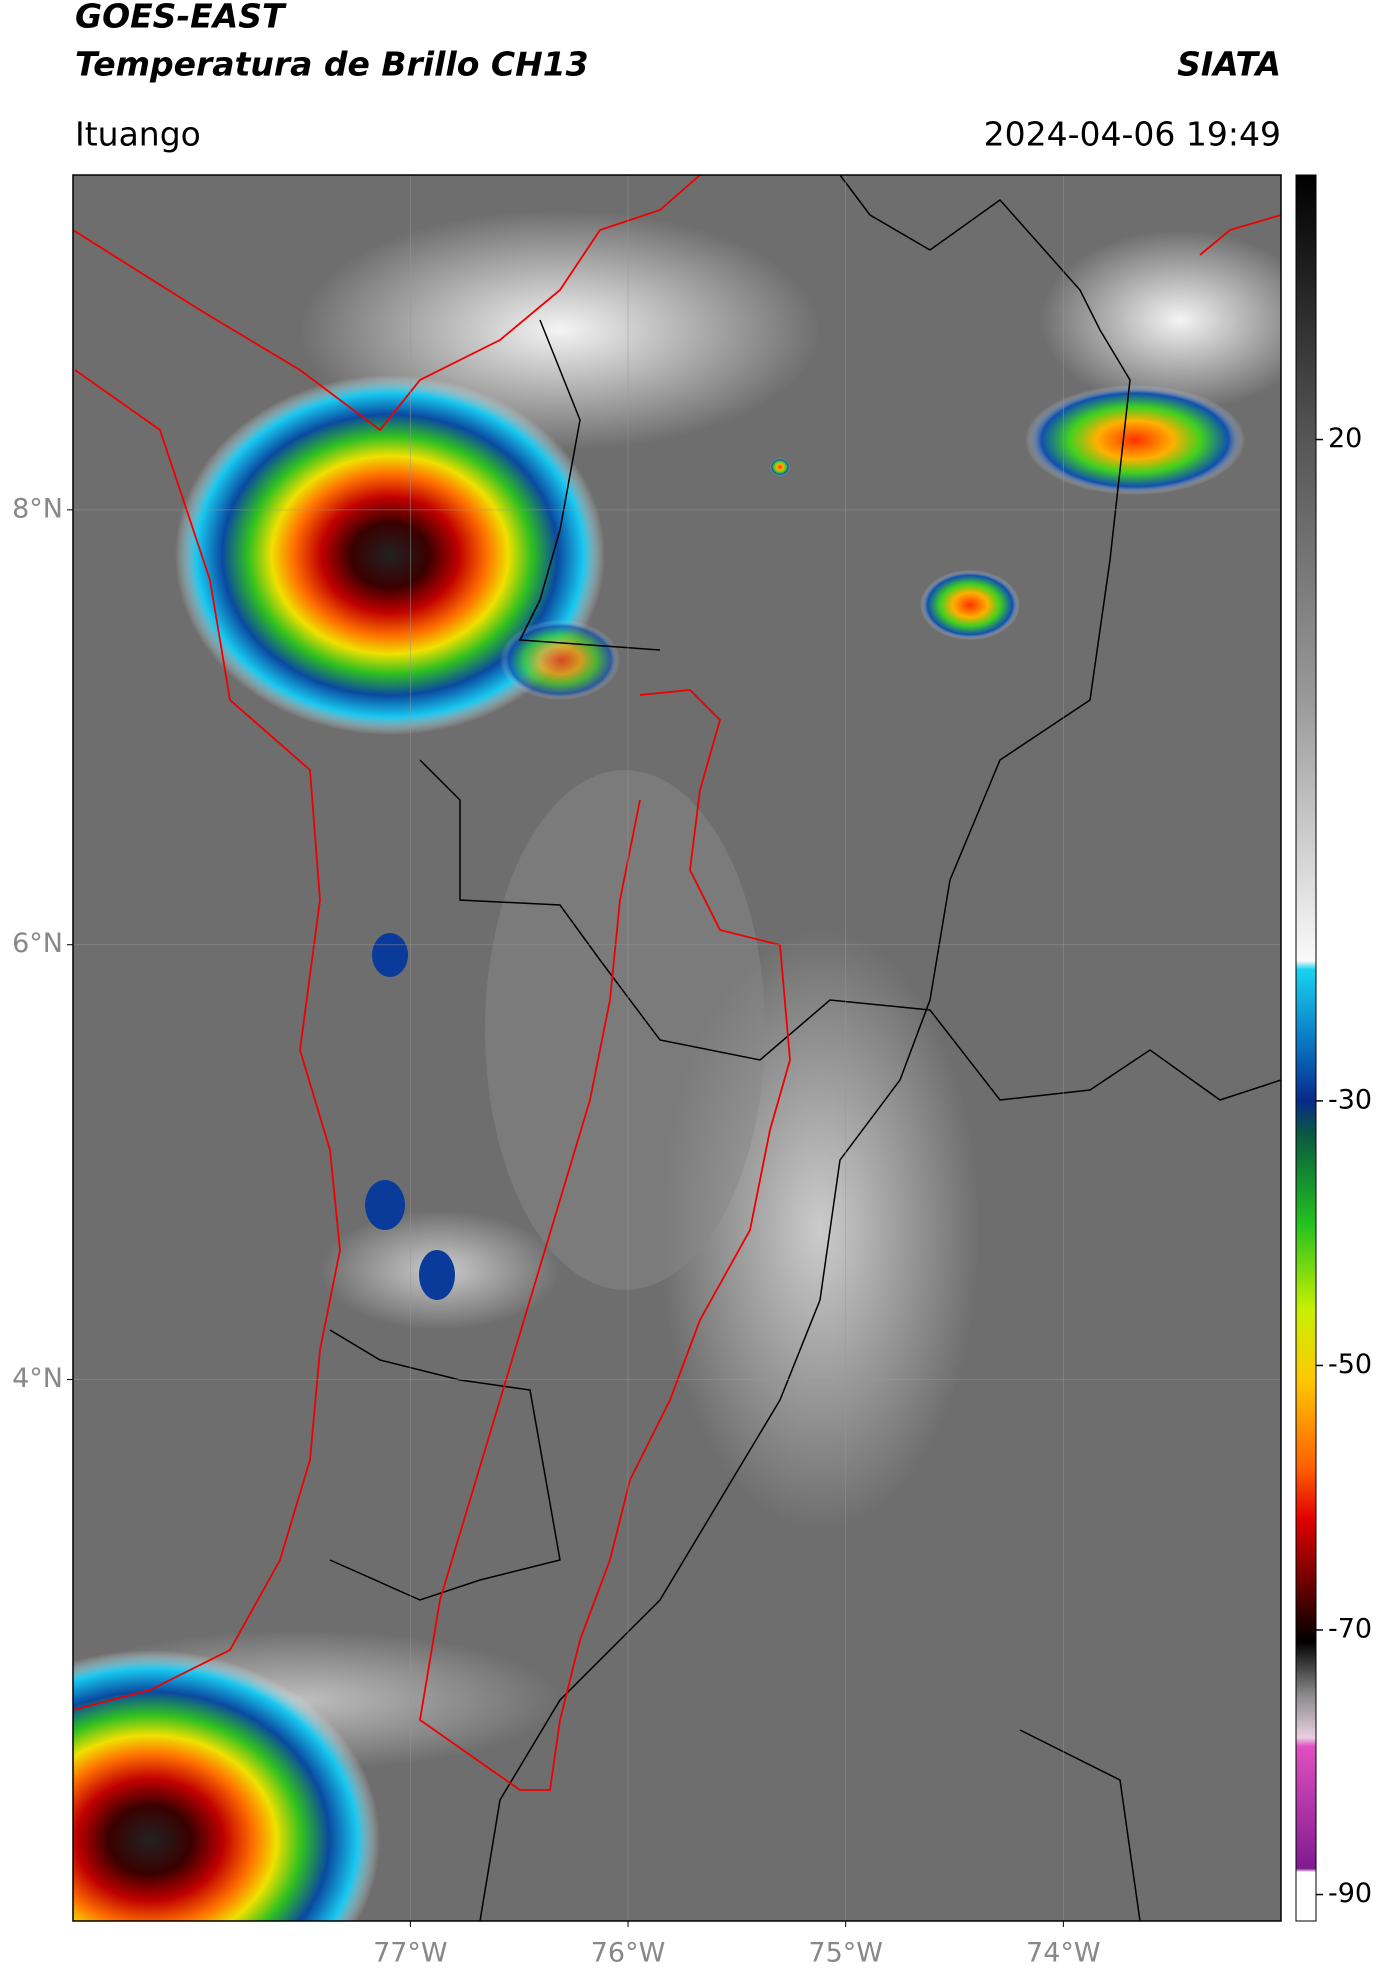 The height and width of the screenshot is (1985, 1384). What do you see at coordinates (1063, 1953) in the screenshot?
I see `x-tick-label: 74°W` at bounding box center [1063, 1953].